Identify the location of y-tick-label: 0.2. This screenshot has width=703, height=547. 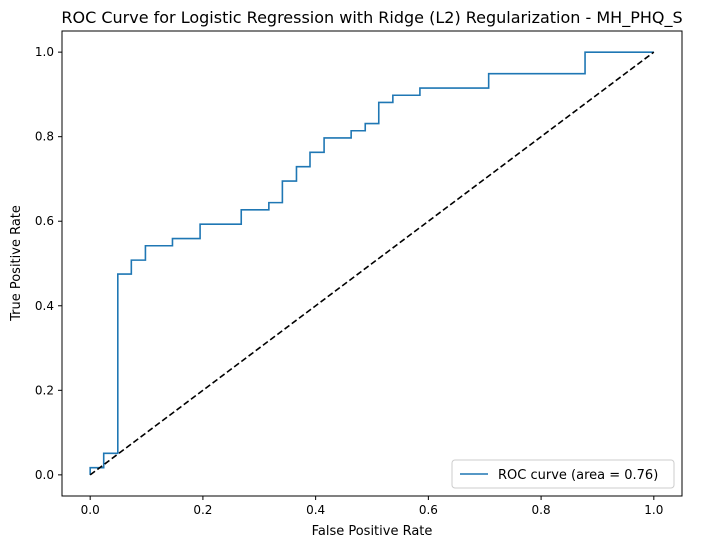
(44, 390).